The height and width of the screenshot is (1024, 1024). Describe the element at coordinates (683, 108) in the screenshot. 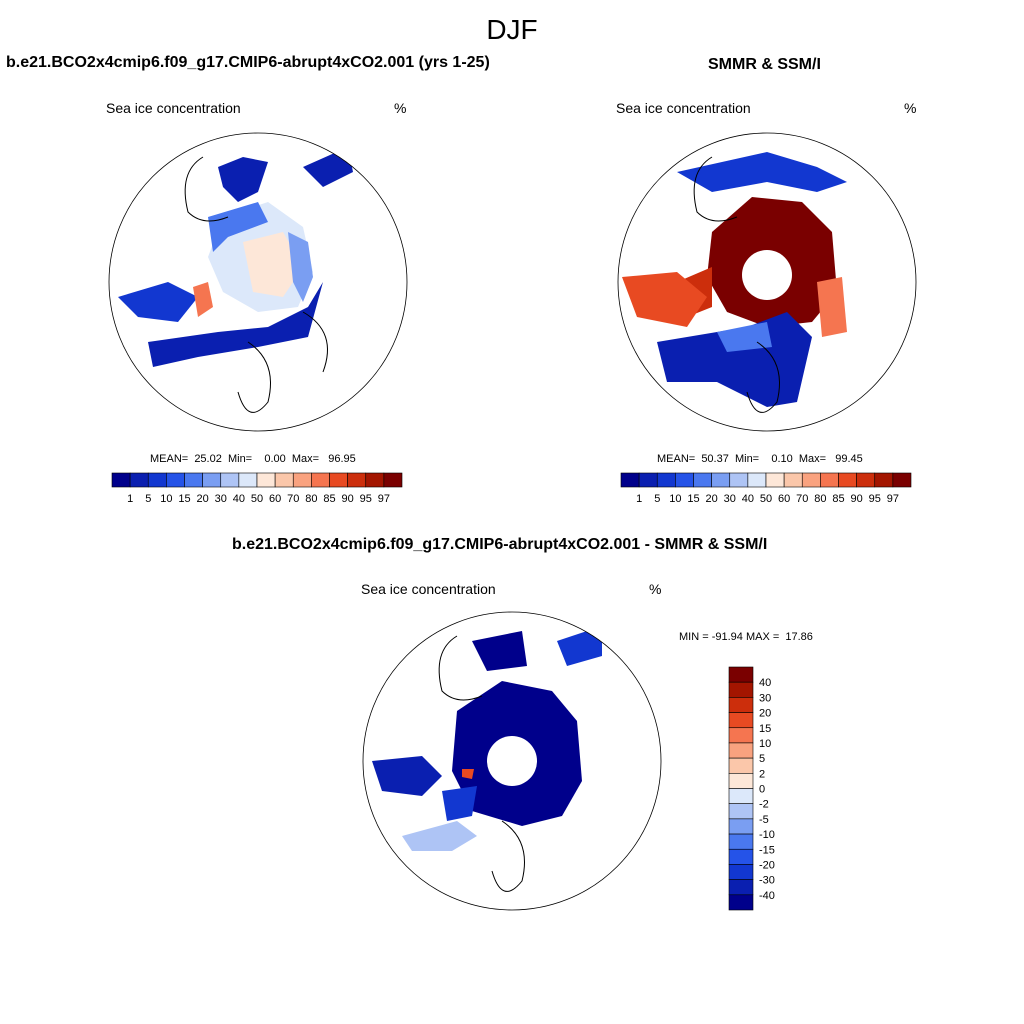

I see `obs-field-label: Sea ice concentration` at that location.